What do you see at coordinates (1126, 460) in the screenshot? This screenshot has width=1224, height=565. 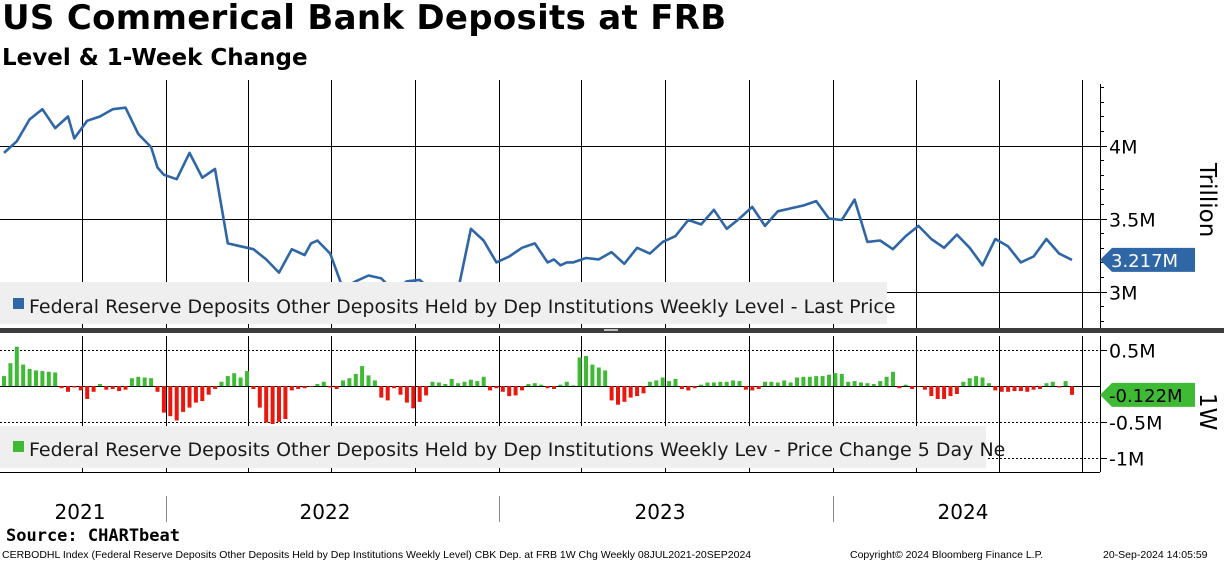 I see `y-tick-label-change: -1M` at bounding box center [1126, 460].